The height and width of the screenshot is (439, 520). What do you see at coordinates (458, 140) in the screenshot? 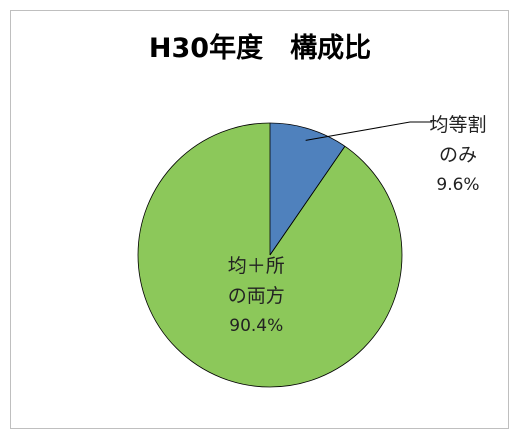
I see `category-label: 均等割のみ` at bounding box center [458, 140].